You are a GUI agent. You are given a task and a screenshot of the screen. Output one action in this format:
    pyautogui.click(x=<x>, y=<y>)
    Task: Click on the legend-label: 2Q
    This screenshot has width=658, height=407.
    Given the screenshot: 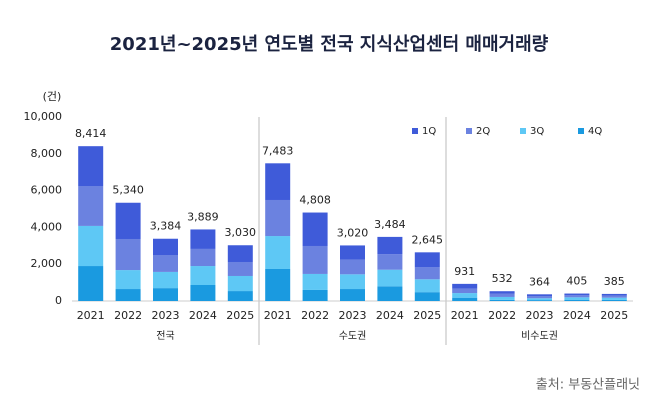 What is the action you would take?
    pyautogui.click(x=483, y=131)
    